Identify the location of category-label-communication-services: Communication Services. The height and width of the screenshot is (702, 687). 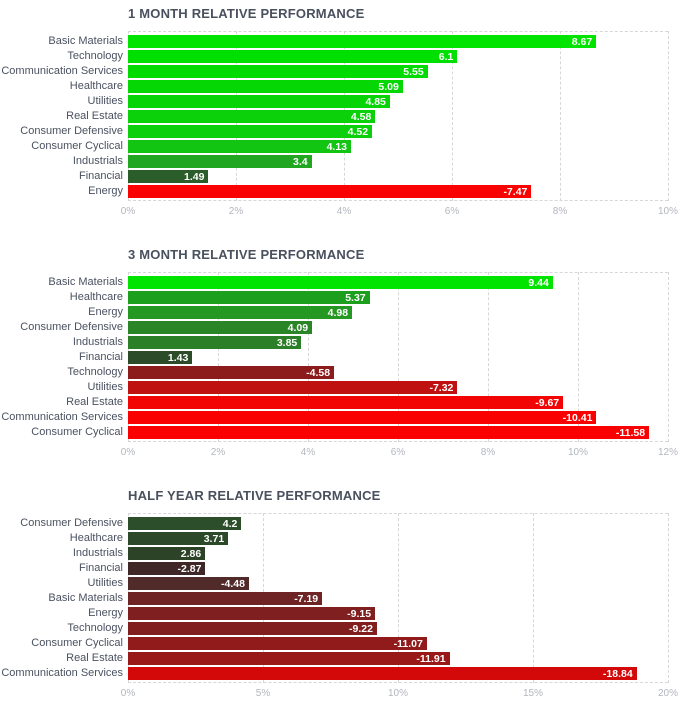
(62, 672).